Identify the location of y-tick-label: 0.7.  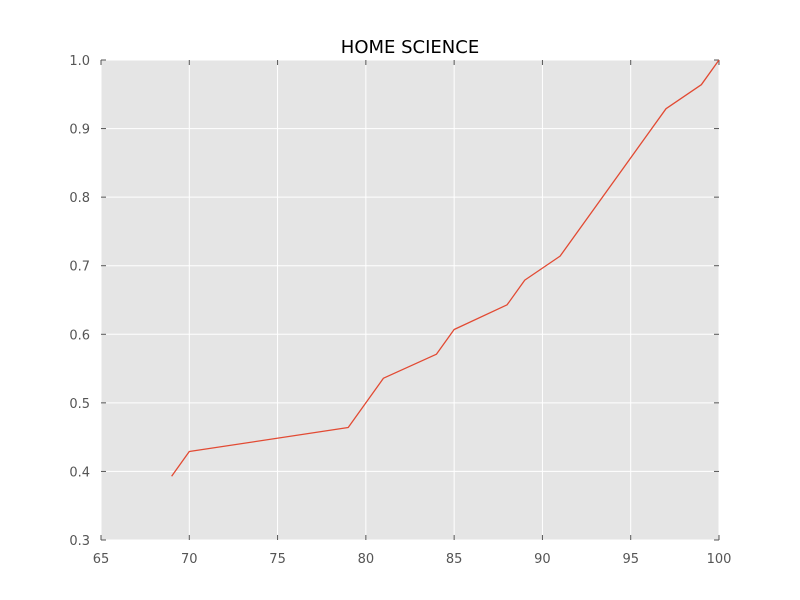
(79, 267).